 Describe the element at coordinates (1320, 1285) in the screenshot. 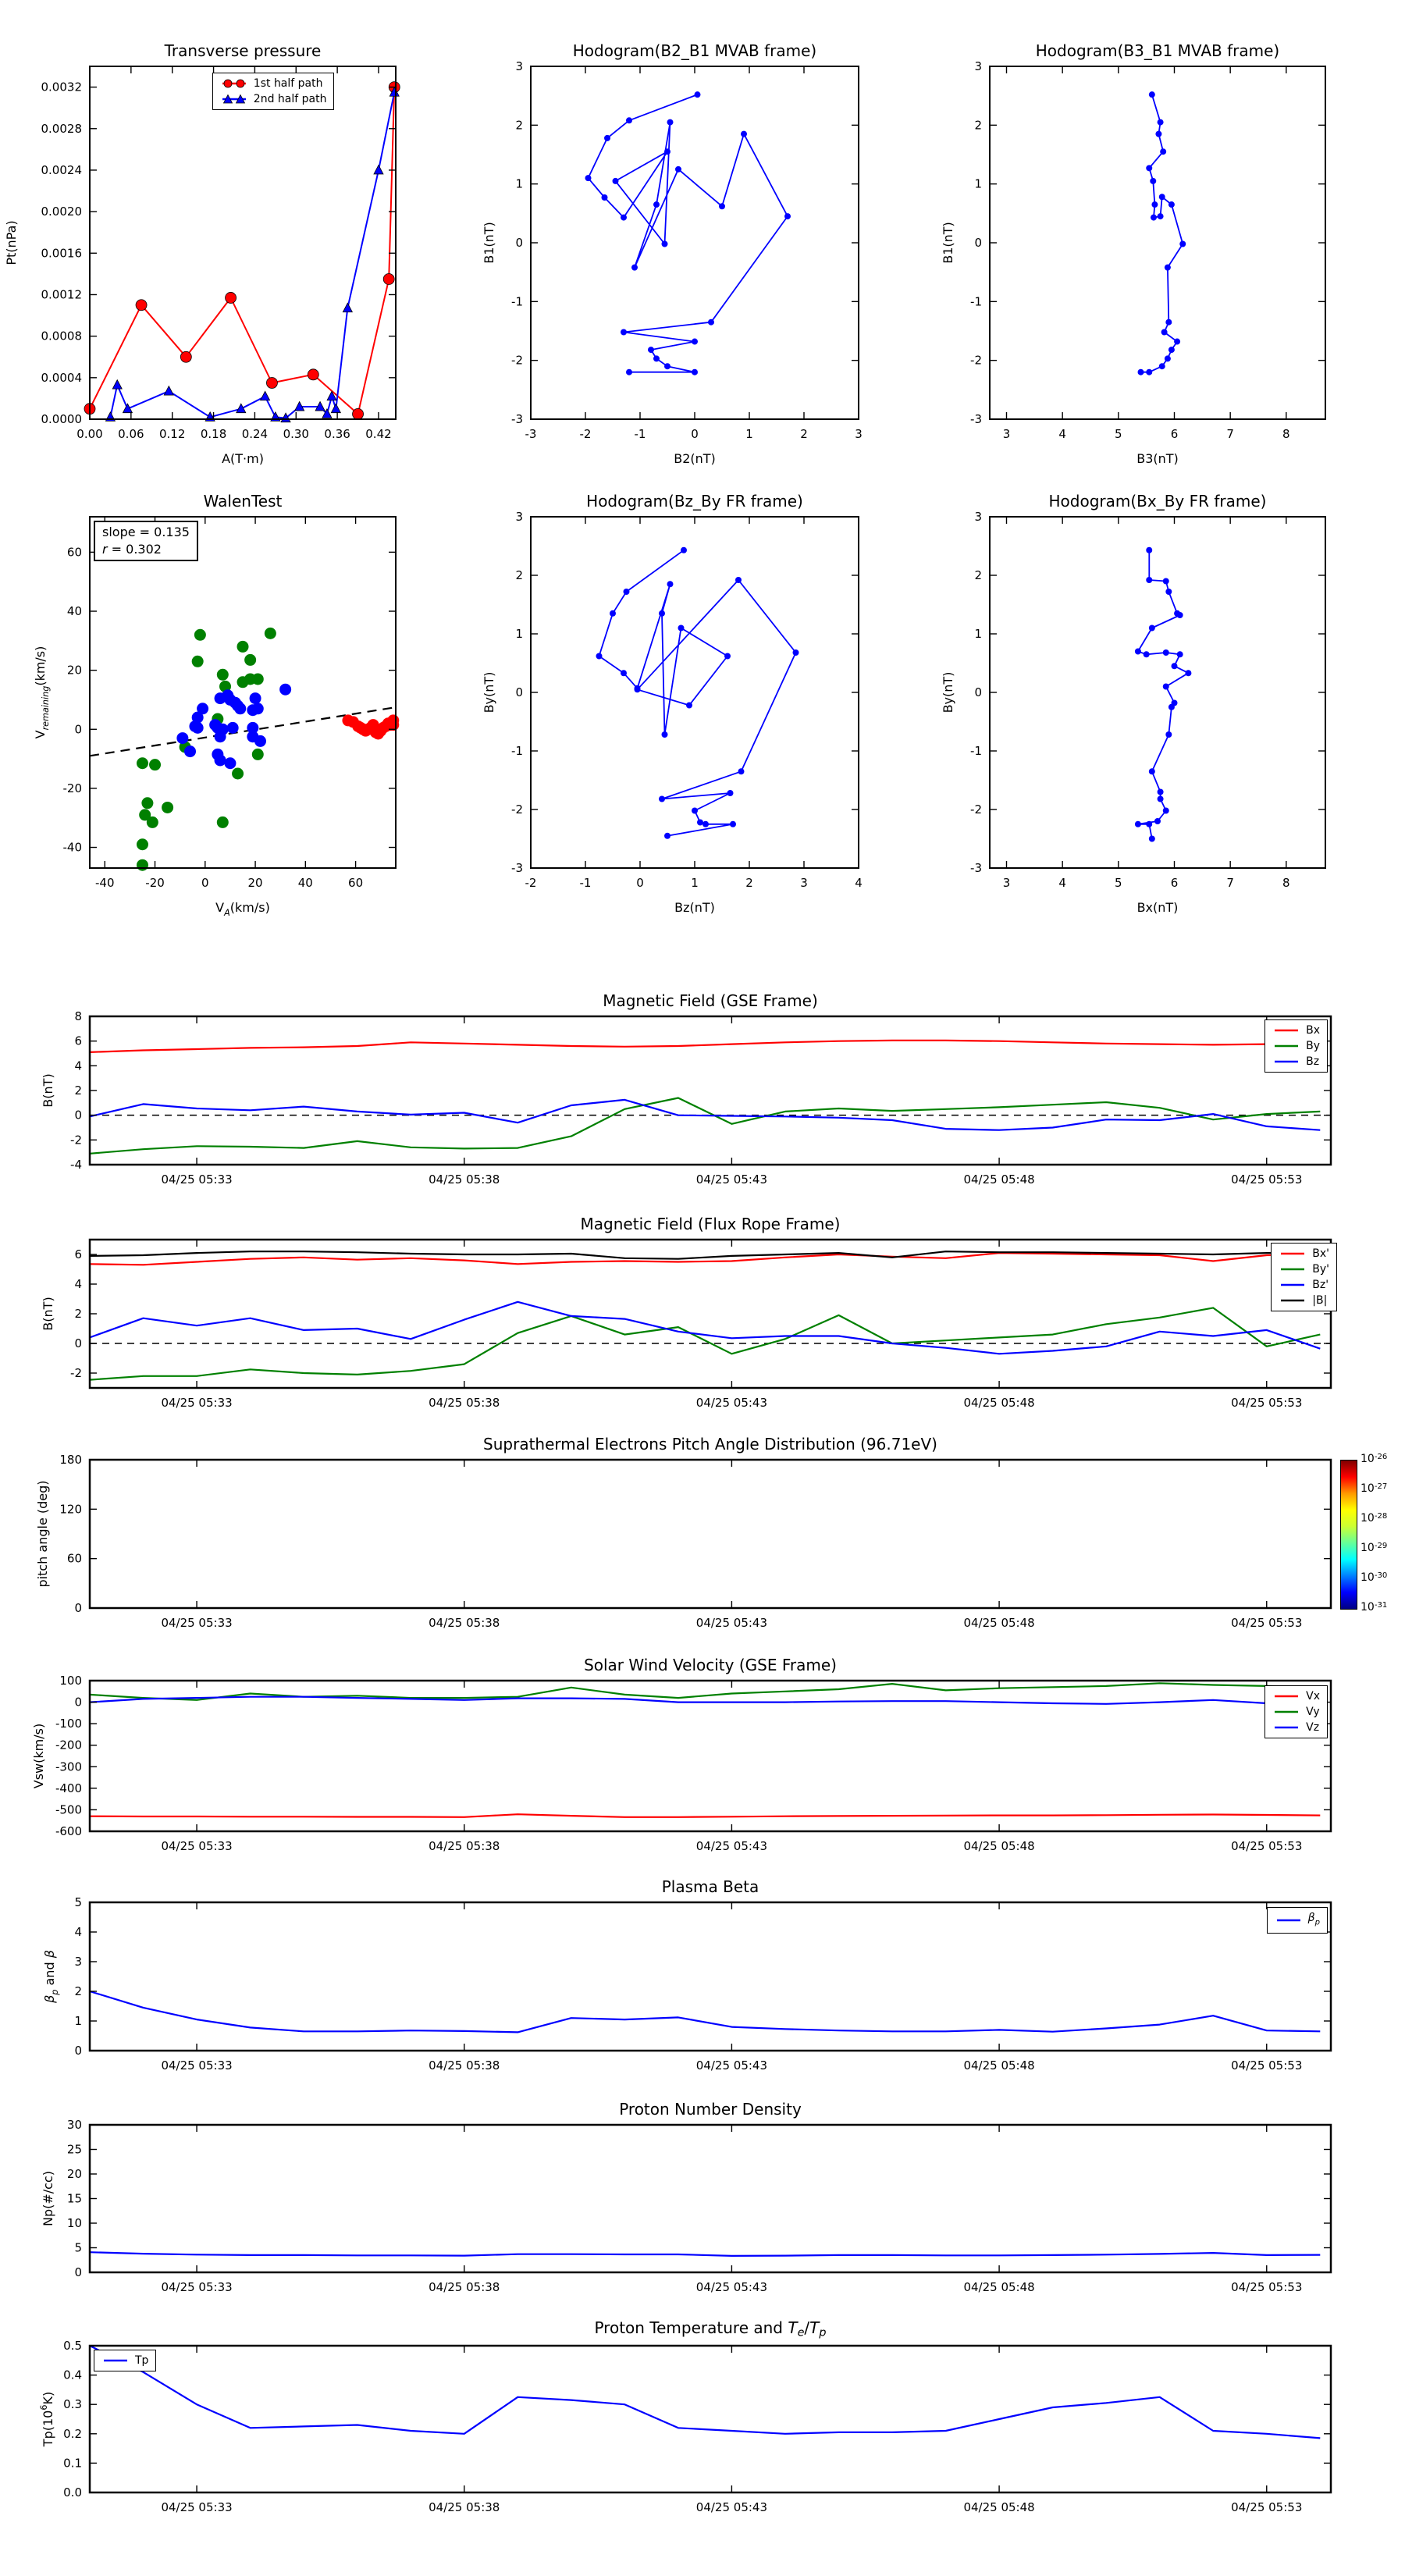

I see `legend-label: Bz'` at that location.